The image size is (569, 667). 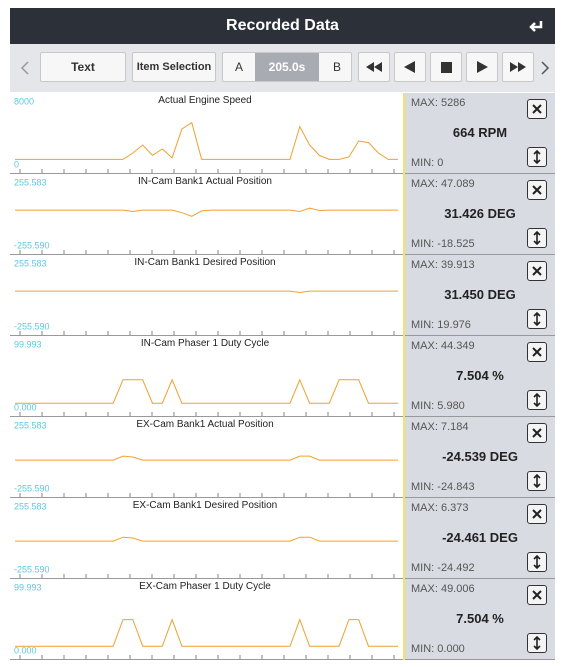 What do you see at coordinates (482, 67) in the screenshot?
I see `play-button` at bounding box center [482, 67].